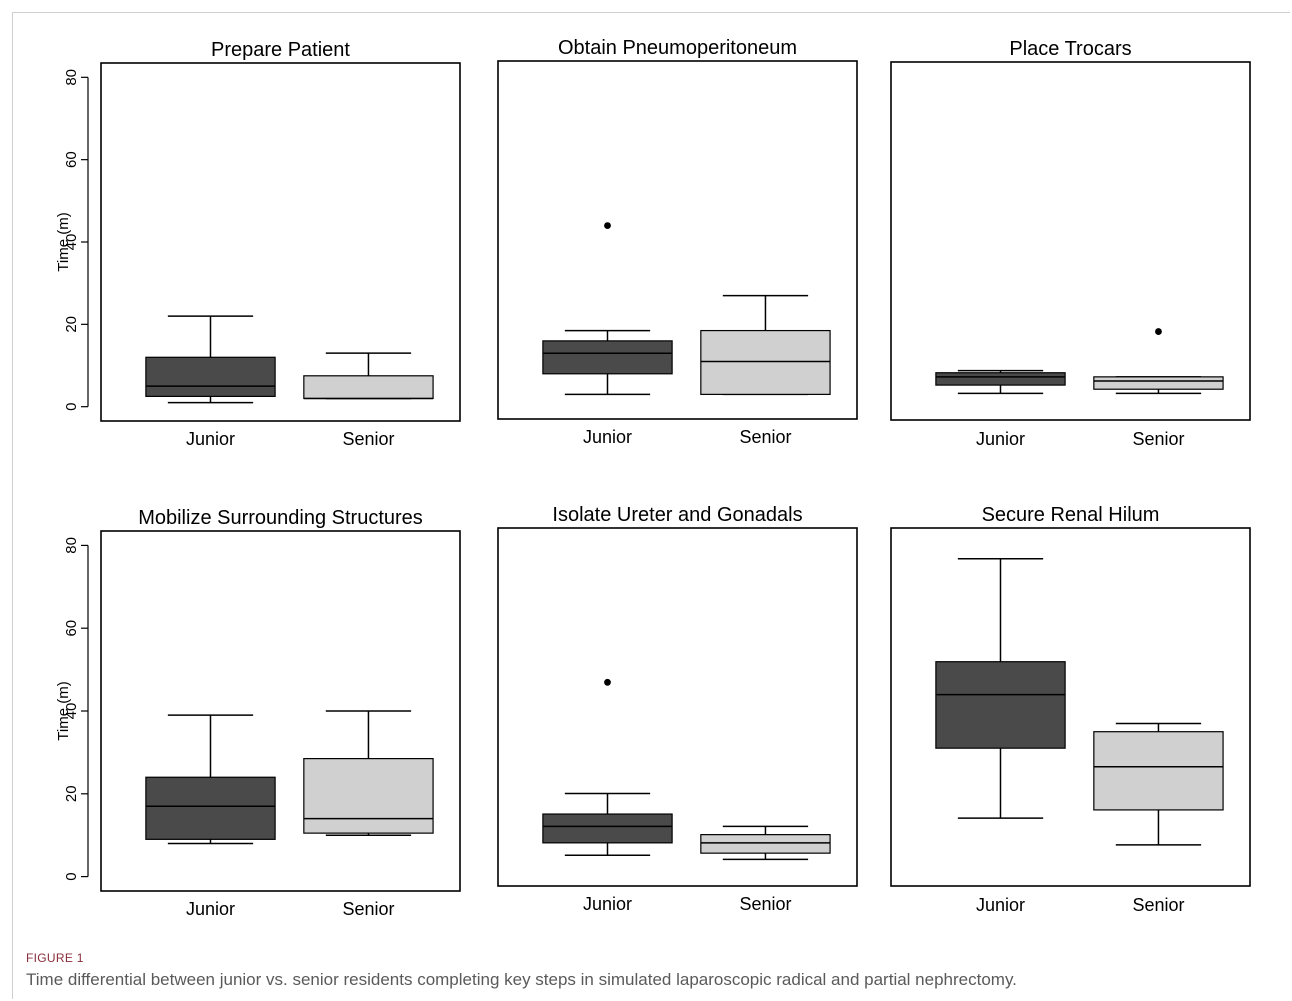 The image size is (1292, 1001). Describe the element at coordinates (677, 515) in the screenshot. I see `chart-title: Isolate Ureter and Gonadals` at that location.